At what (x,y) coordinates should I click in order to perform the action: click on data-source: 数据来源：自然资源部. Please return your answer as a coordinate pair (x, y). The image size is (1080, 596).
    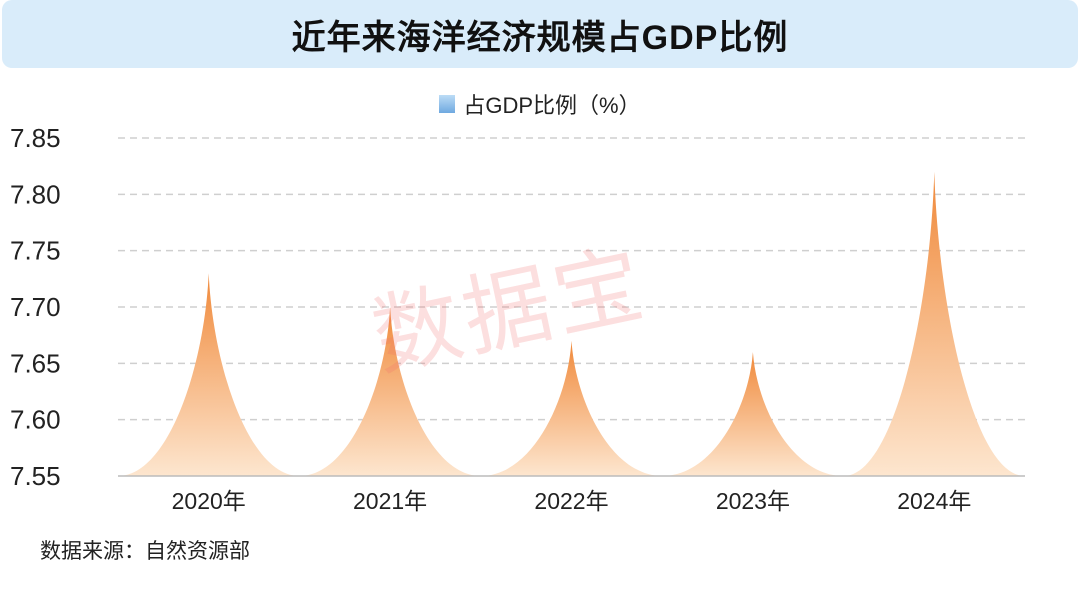
    Looking at the image, I should click on (145, 551).